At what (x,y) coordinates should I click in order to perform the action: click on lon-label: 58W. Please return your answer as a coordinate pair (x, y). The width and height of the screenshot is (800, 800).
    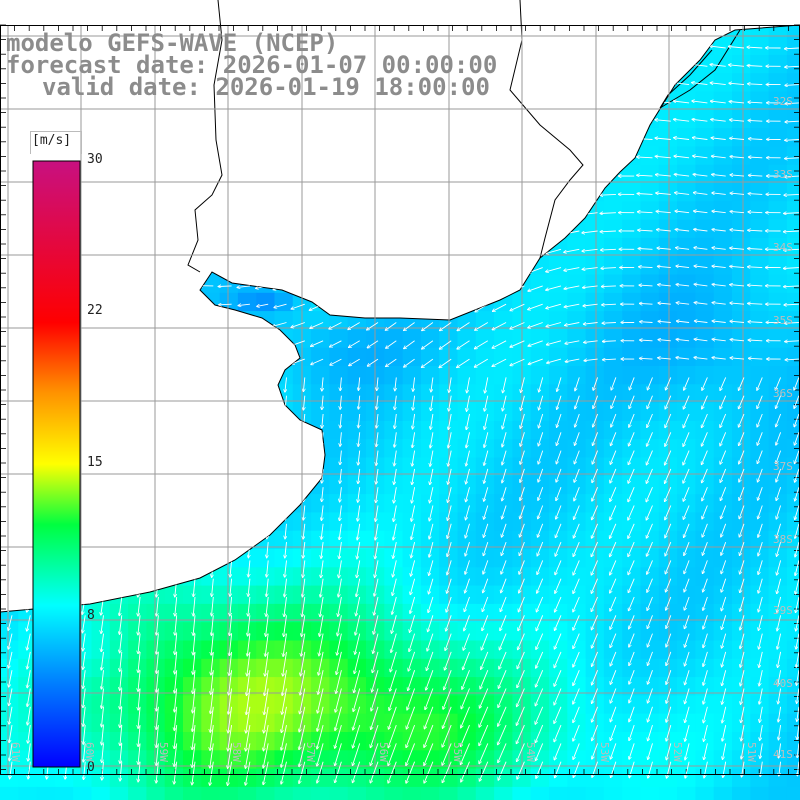
    Looking at the image, I should click on (236, 752).